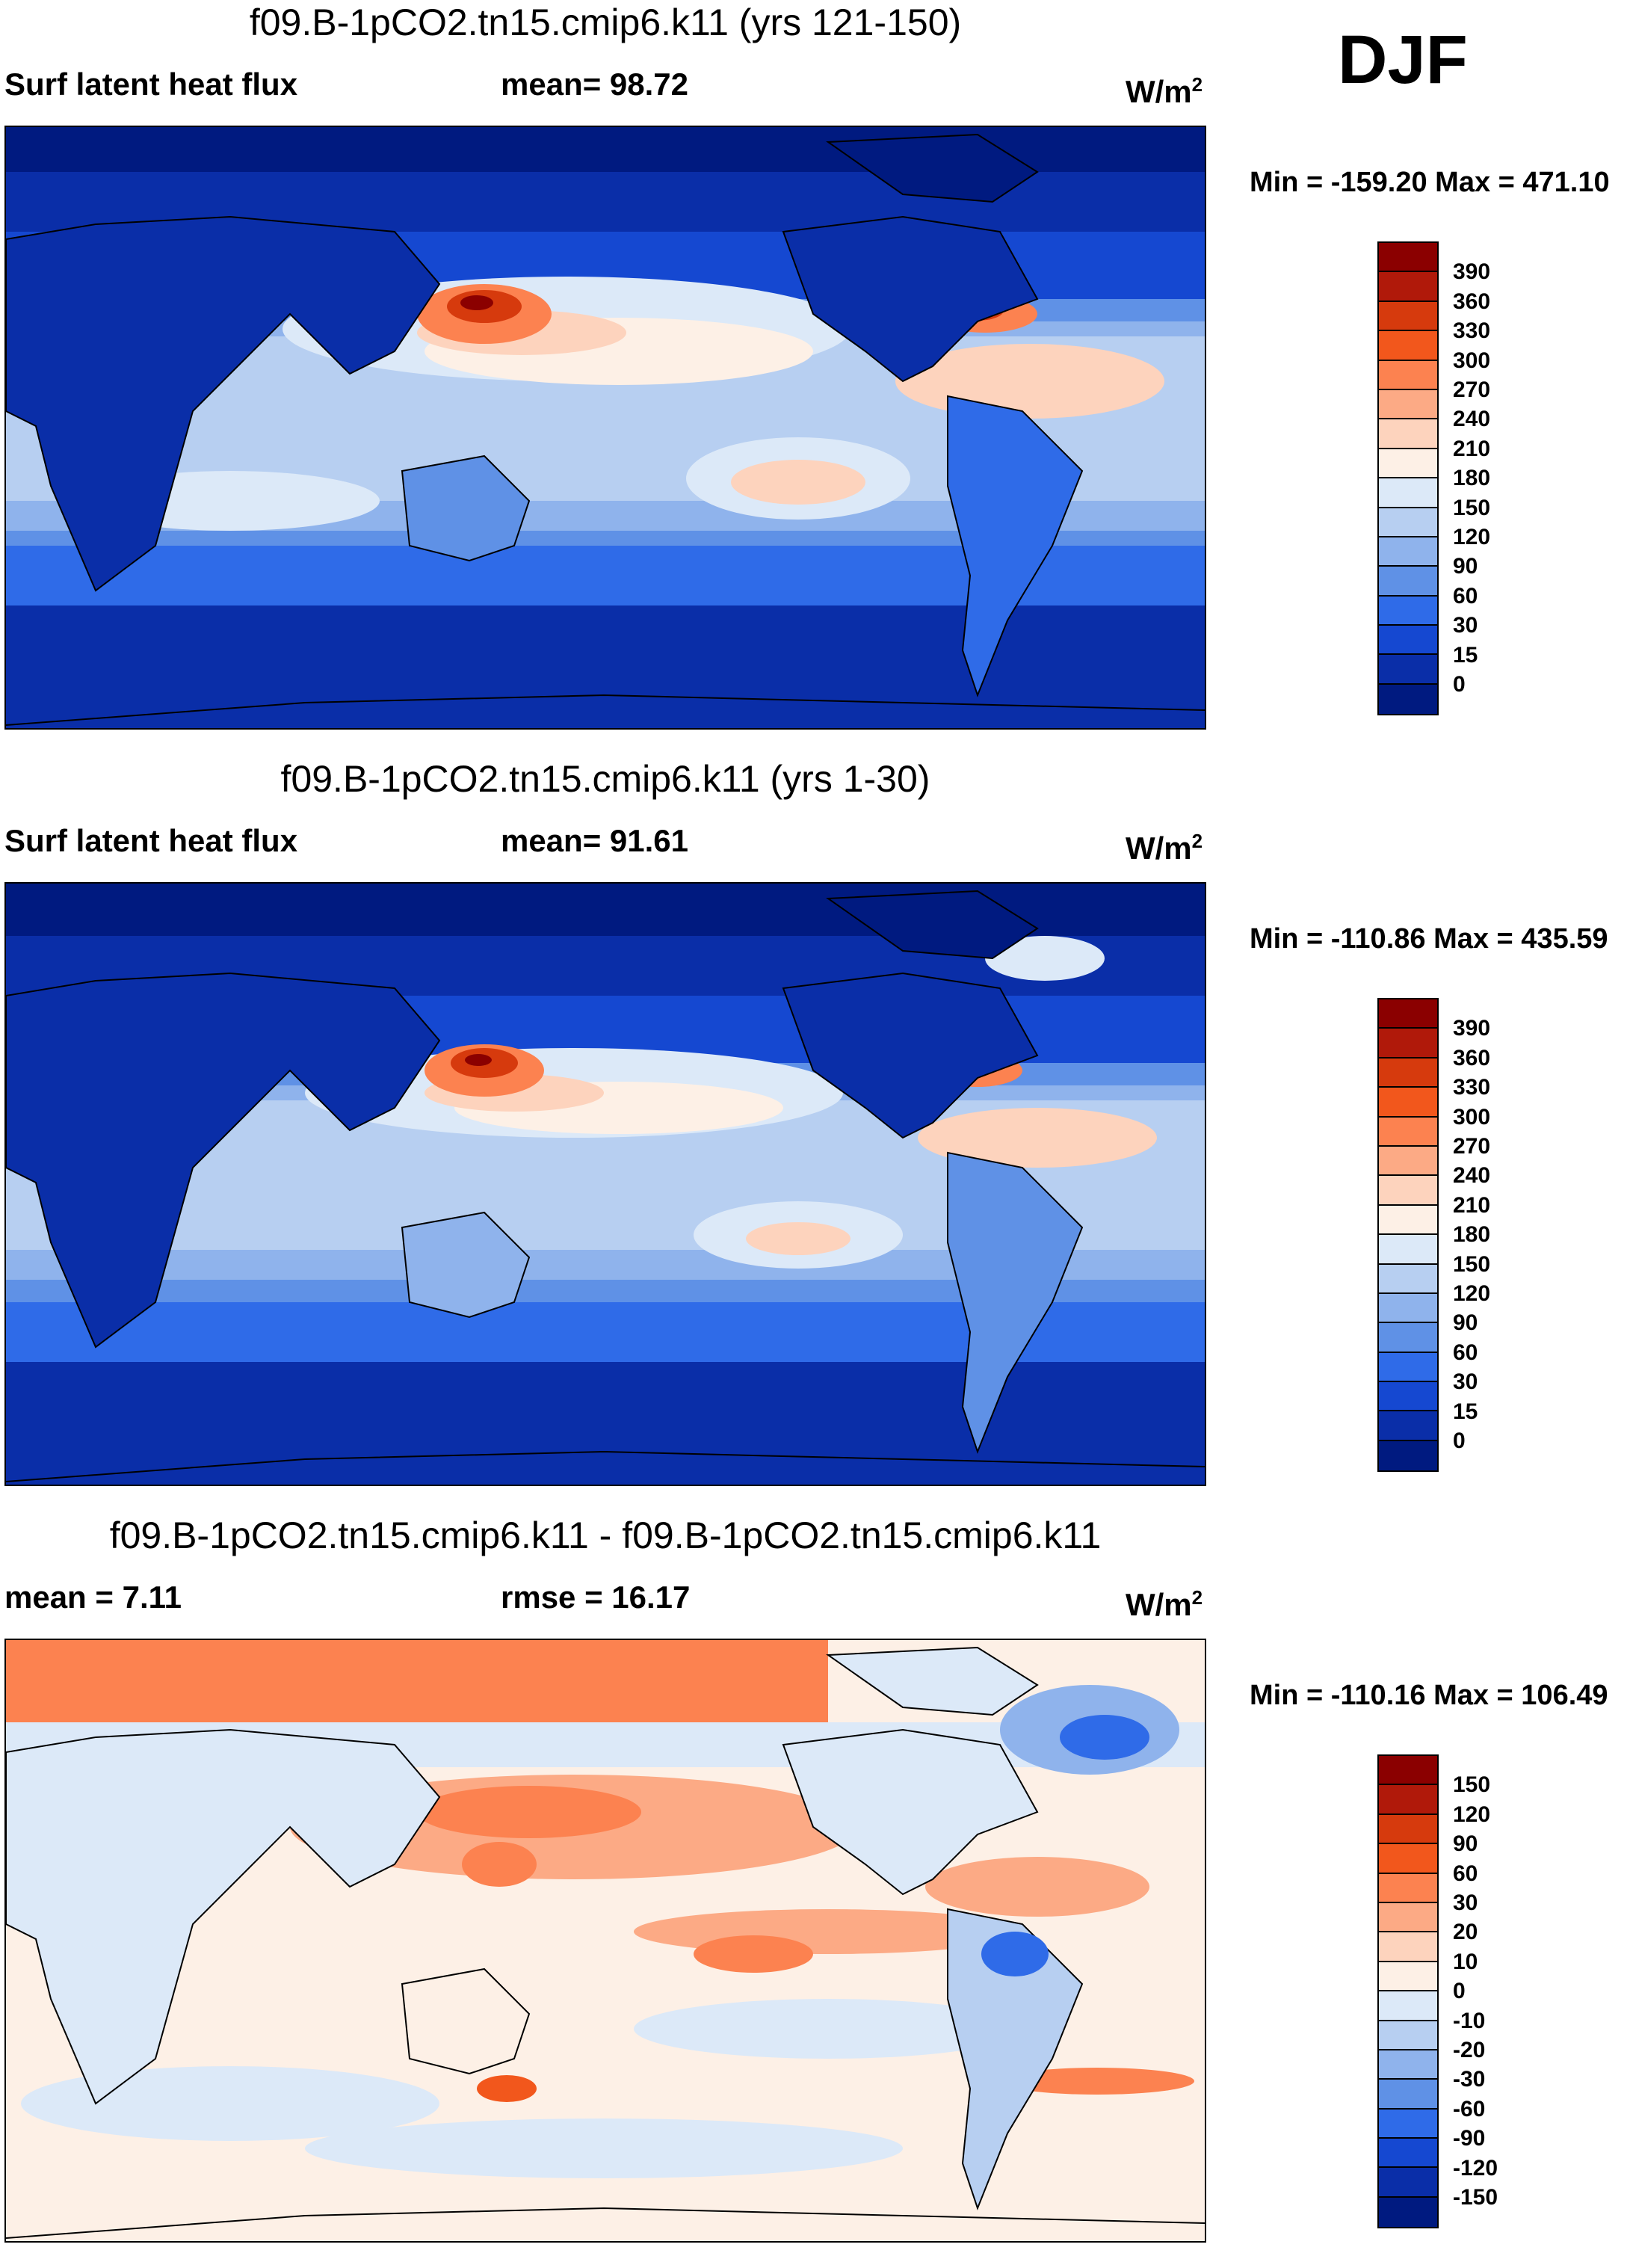 This screenshot has width=1630, height=2268. I want to click on colorbar-tick-label: 300, so click(1472, 1117).